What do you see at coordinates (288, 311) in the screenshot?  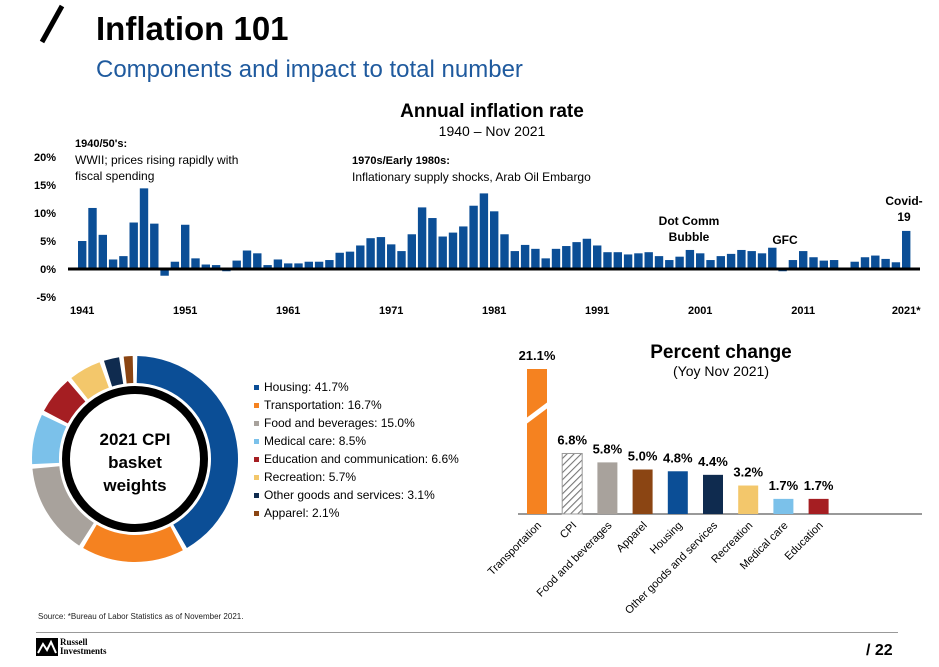 I see `x-tick-label: 1961` at bounding box center [288, 311].